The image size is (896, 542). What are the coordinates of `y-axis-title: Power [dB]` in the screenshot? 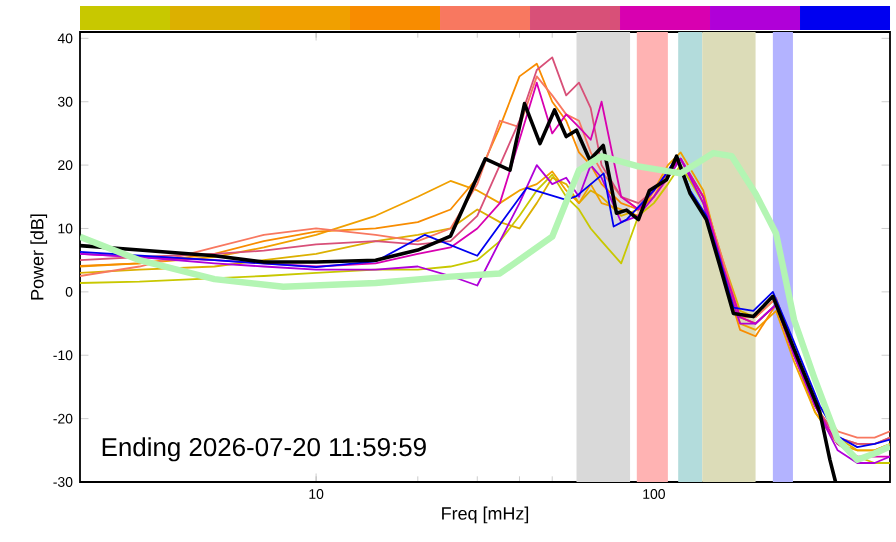 It's located at (39, 257).